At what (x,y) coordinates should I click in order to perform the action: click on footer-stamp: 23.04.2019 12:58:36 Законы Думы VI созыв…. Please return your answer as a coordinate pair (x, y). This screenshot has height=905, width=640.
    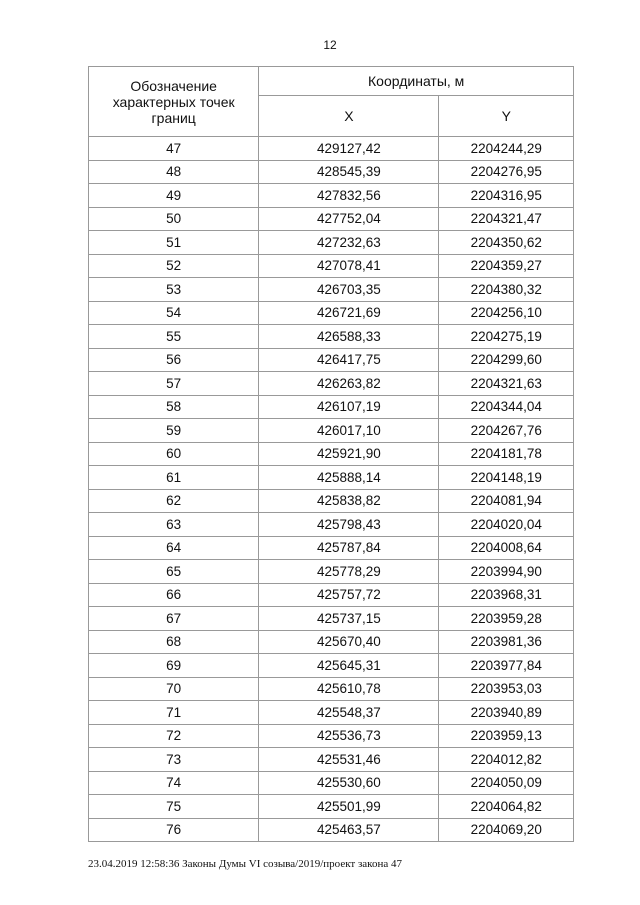
    Looking at the image, I should click on (245, 864).